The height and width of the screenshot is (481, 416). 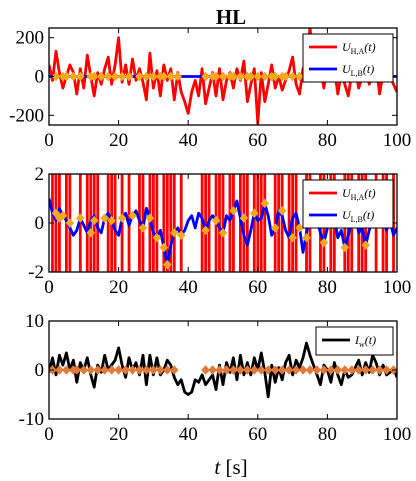 What do you see at coordinates (26, 115) in the screenshot?
I see `y-tick-label: -200` at bounding box center [26, 115].